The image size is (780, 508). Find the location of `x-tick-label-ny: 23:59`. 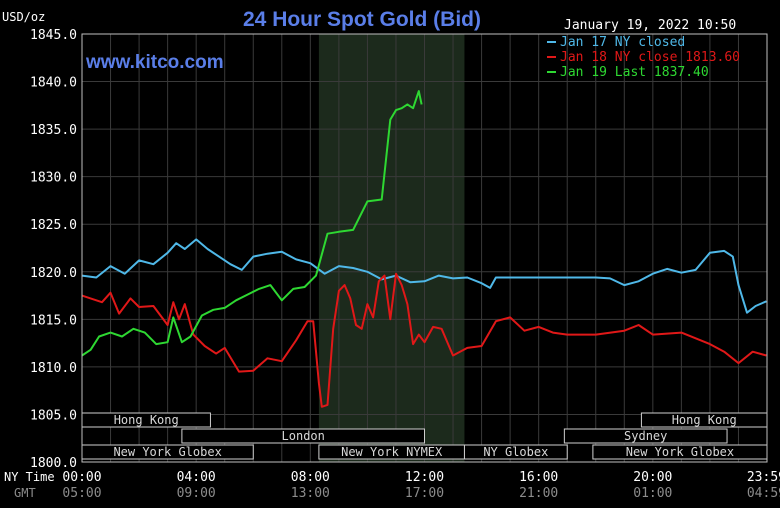

x-tick-label-ny: 23:59 is located at coordinates (763, 477).